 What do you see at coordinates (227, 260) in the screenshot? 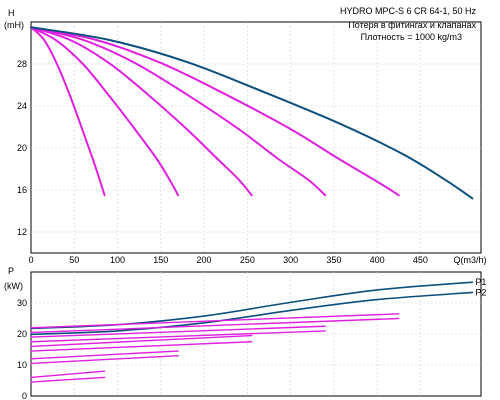
I see `head-x-ticks: 0 50 100 150 200 250 300 350 400 450` at bounding box center [227, 260].